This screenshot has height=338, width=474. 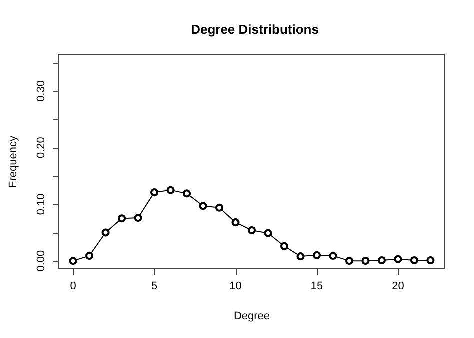 What do you see at coordinates (255, 29) in the screenshot?
I see `chart-title: Degree Distributions` at bounding box center [255, 29].